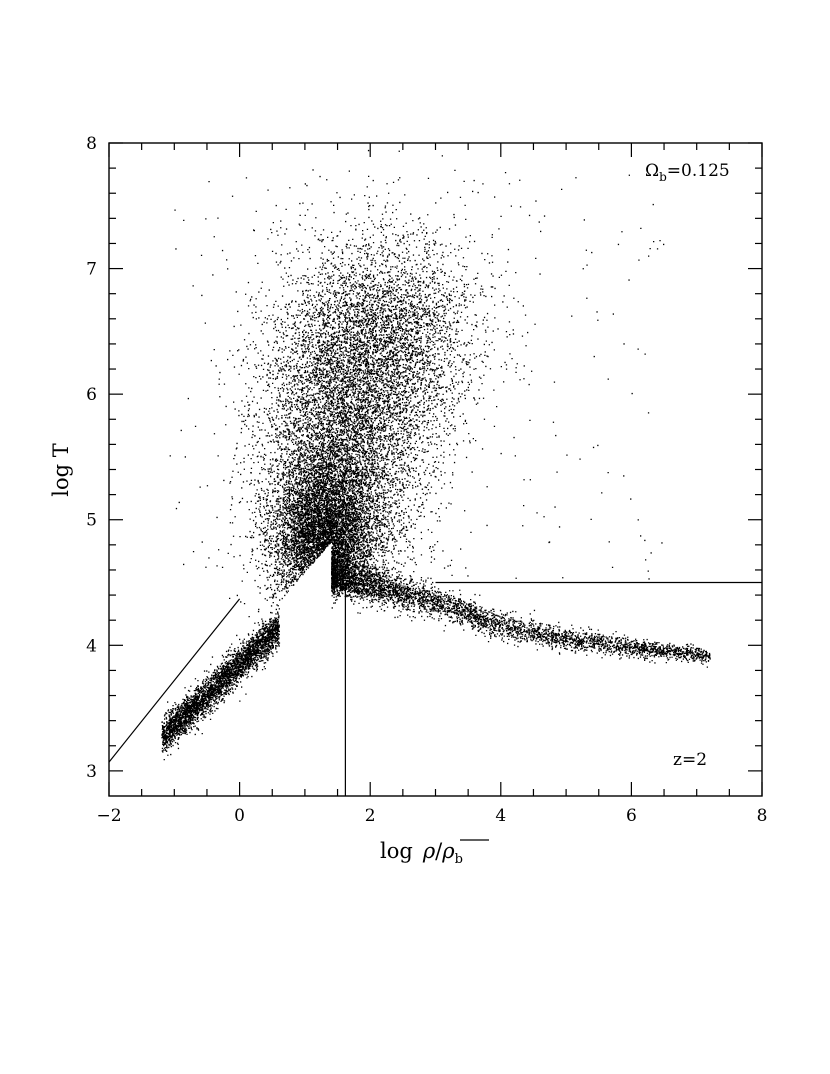  What do you see at coordinates (439, 851) in the screenshot?
I see `x-axis-title-slash: /` at bounding box center [439, 851].